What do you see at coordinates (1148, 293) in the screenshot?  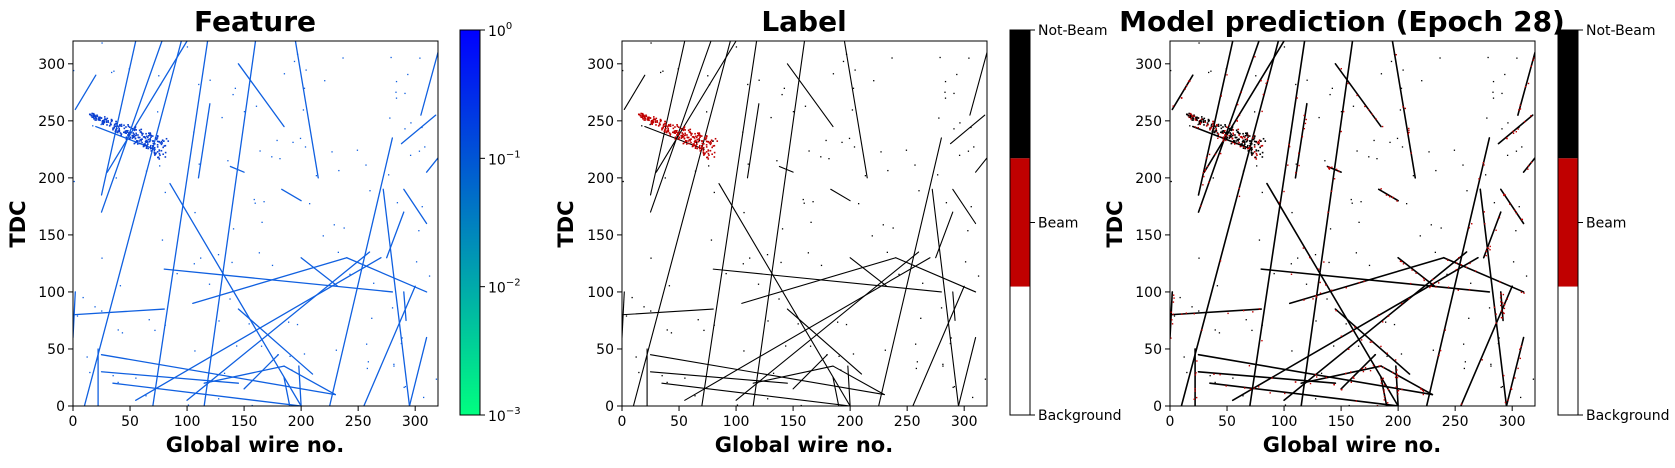 I see `y-tick-label: 100` at bounding box center [1148, 293].